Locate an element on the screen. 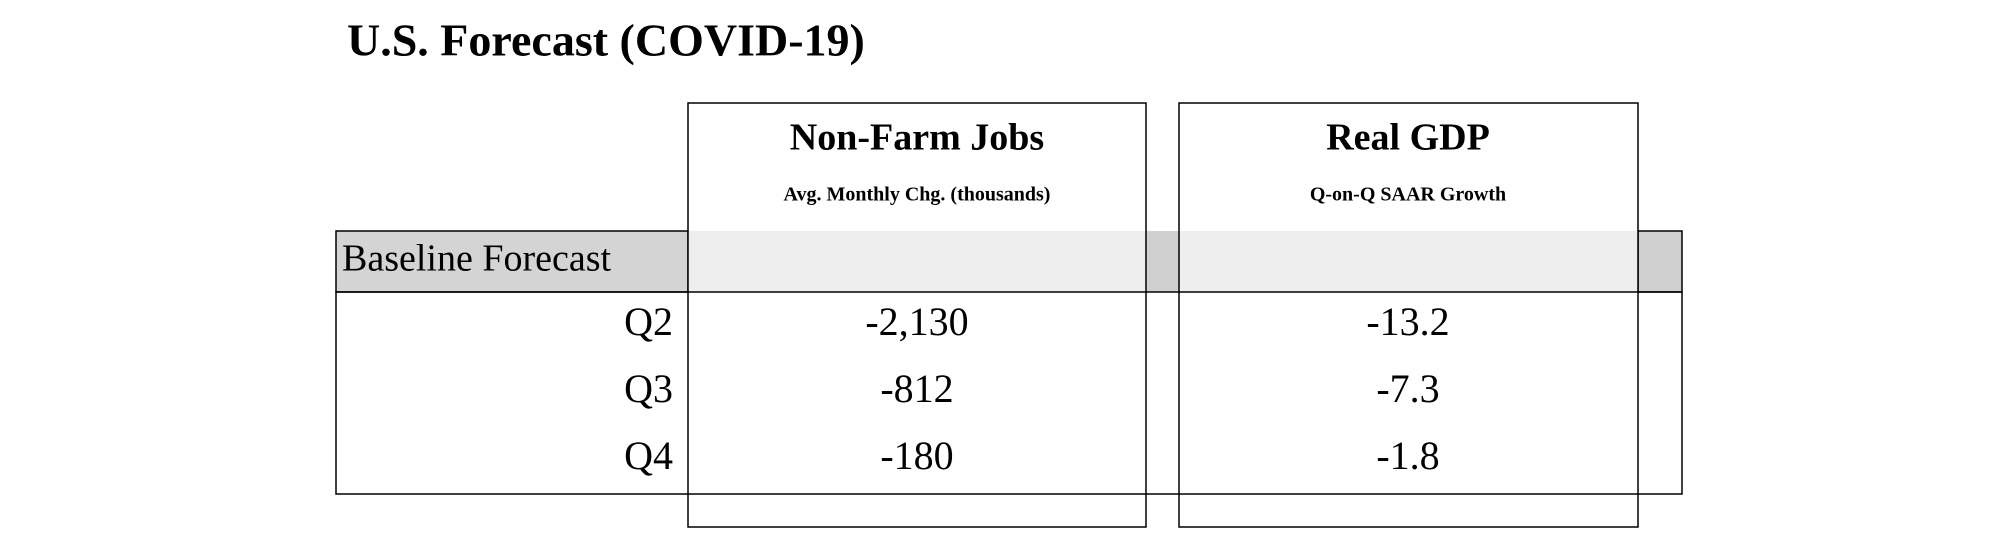 This screenshot has height=546, width=2016. column-subtitle: Avg. Monthly Chg. (thousands) is located at coordinates (917, 195).